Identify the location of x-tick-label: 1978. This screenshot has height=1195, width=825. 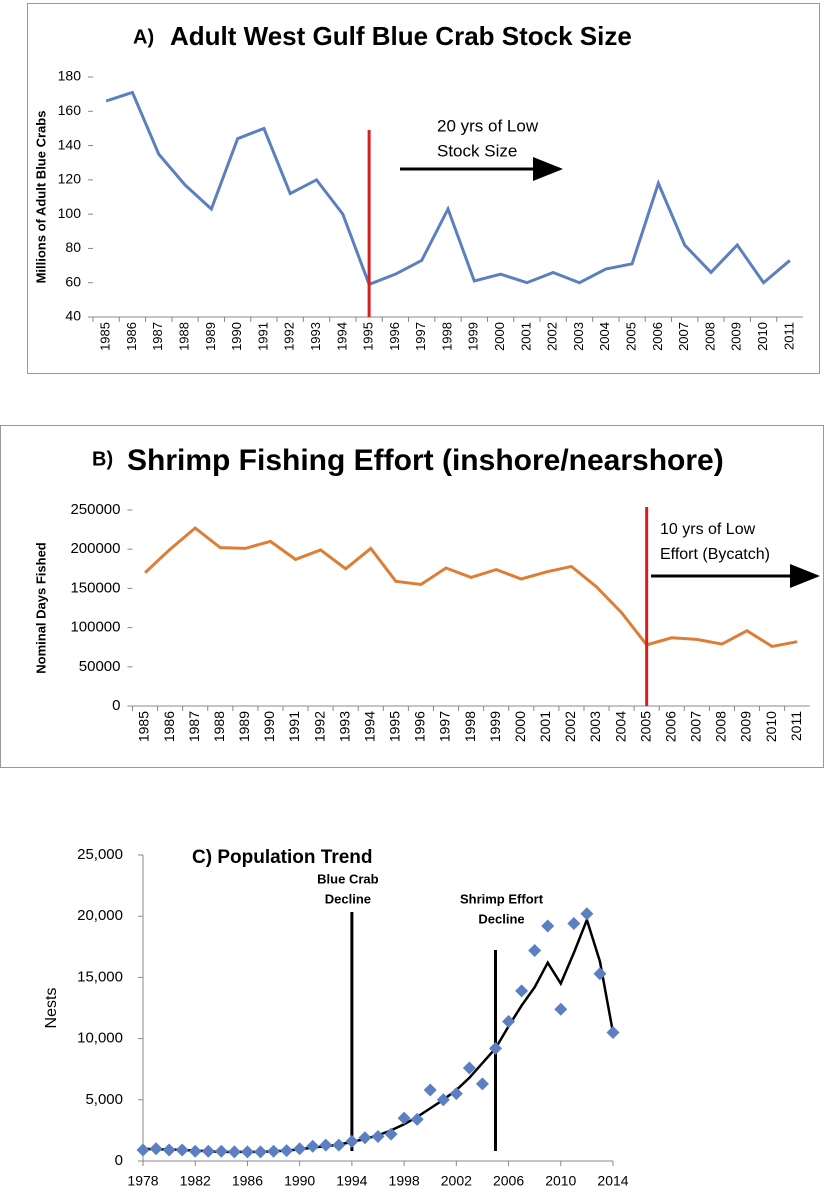
(142, 1181).